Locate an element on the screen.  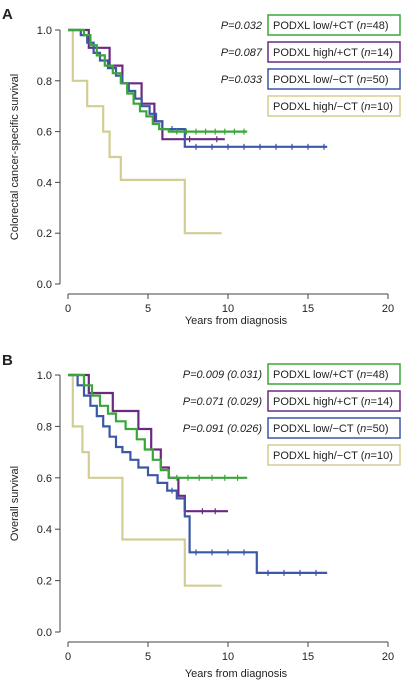
p-value-label: P=0.071 (0.029) is located at coordinates (223, 402).